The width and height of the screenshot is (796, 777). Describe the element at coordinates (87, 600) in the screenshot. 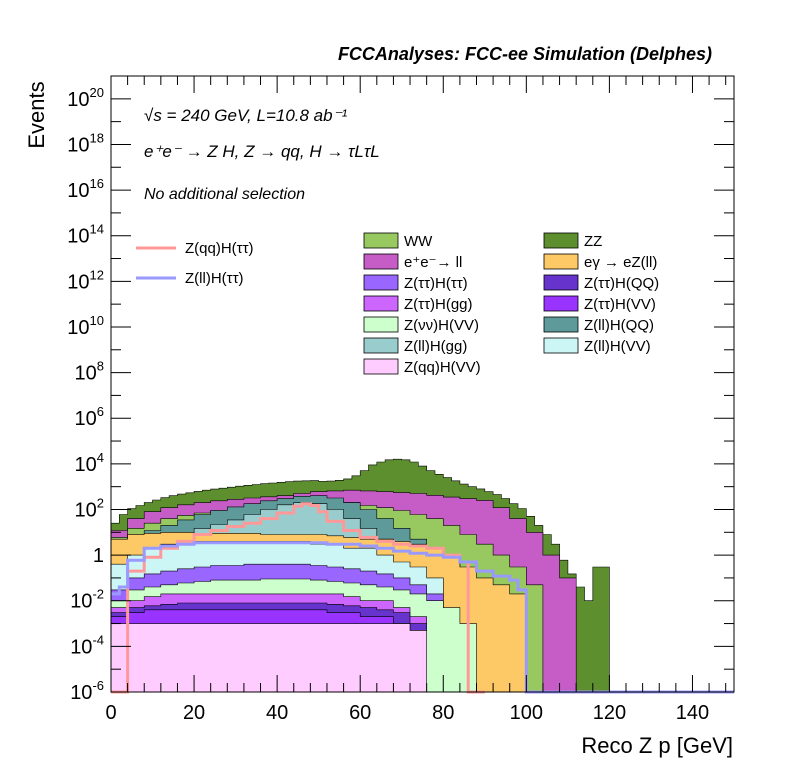

I see `y-tick-label: 10⁻²` at that location.